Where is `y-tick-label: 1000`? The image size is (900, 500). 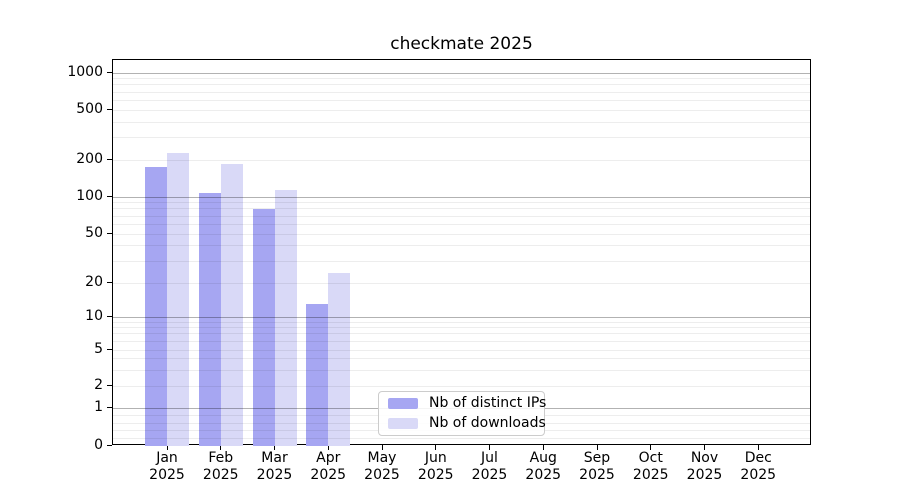 y-tick-label: 1000 is located at coordinates (85, 72).